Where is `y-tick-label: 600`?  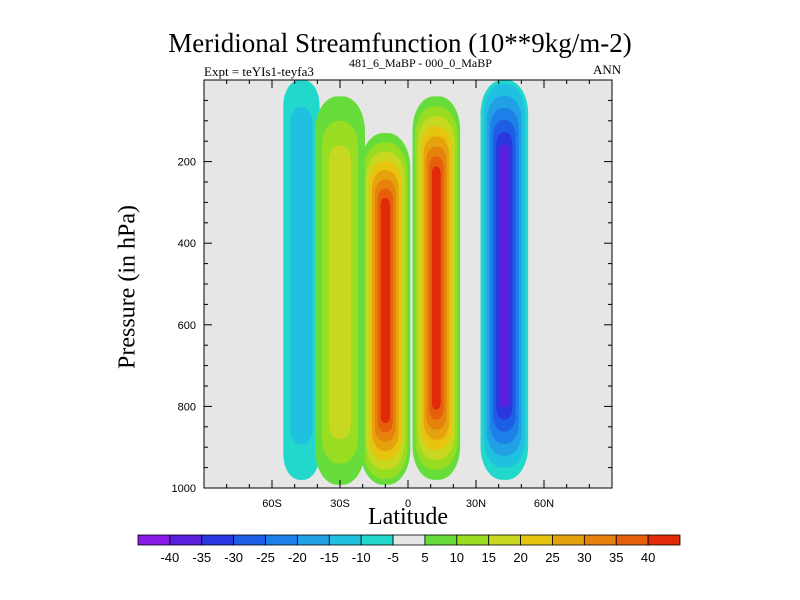
y-tick-label: 600 is located at coordinates (187, 326).